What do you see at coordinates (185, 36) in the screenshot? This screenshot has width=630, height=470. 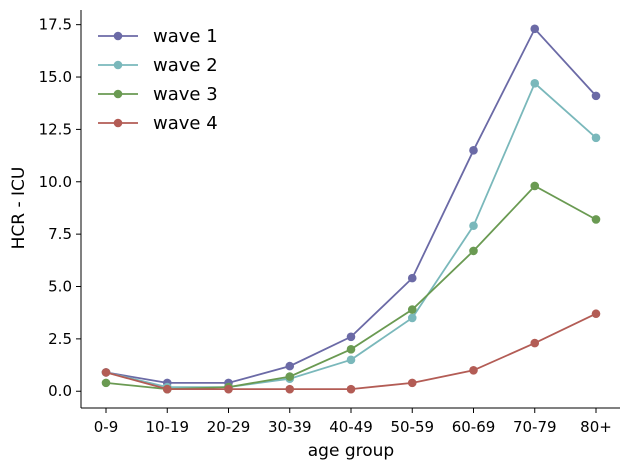 I see `legend-label: wave 1` at bounding box center [185, 36].